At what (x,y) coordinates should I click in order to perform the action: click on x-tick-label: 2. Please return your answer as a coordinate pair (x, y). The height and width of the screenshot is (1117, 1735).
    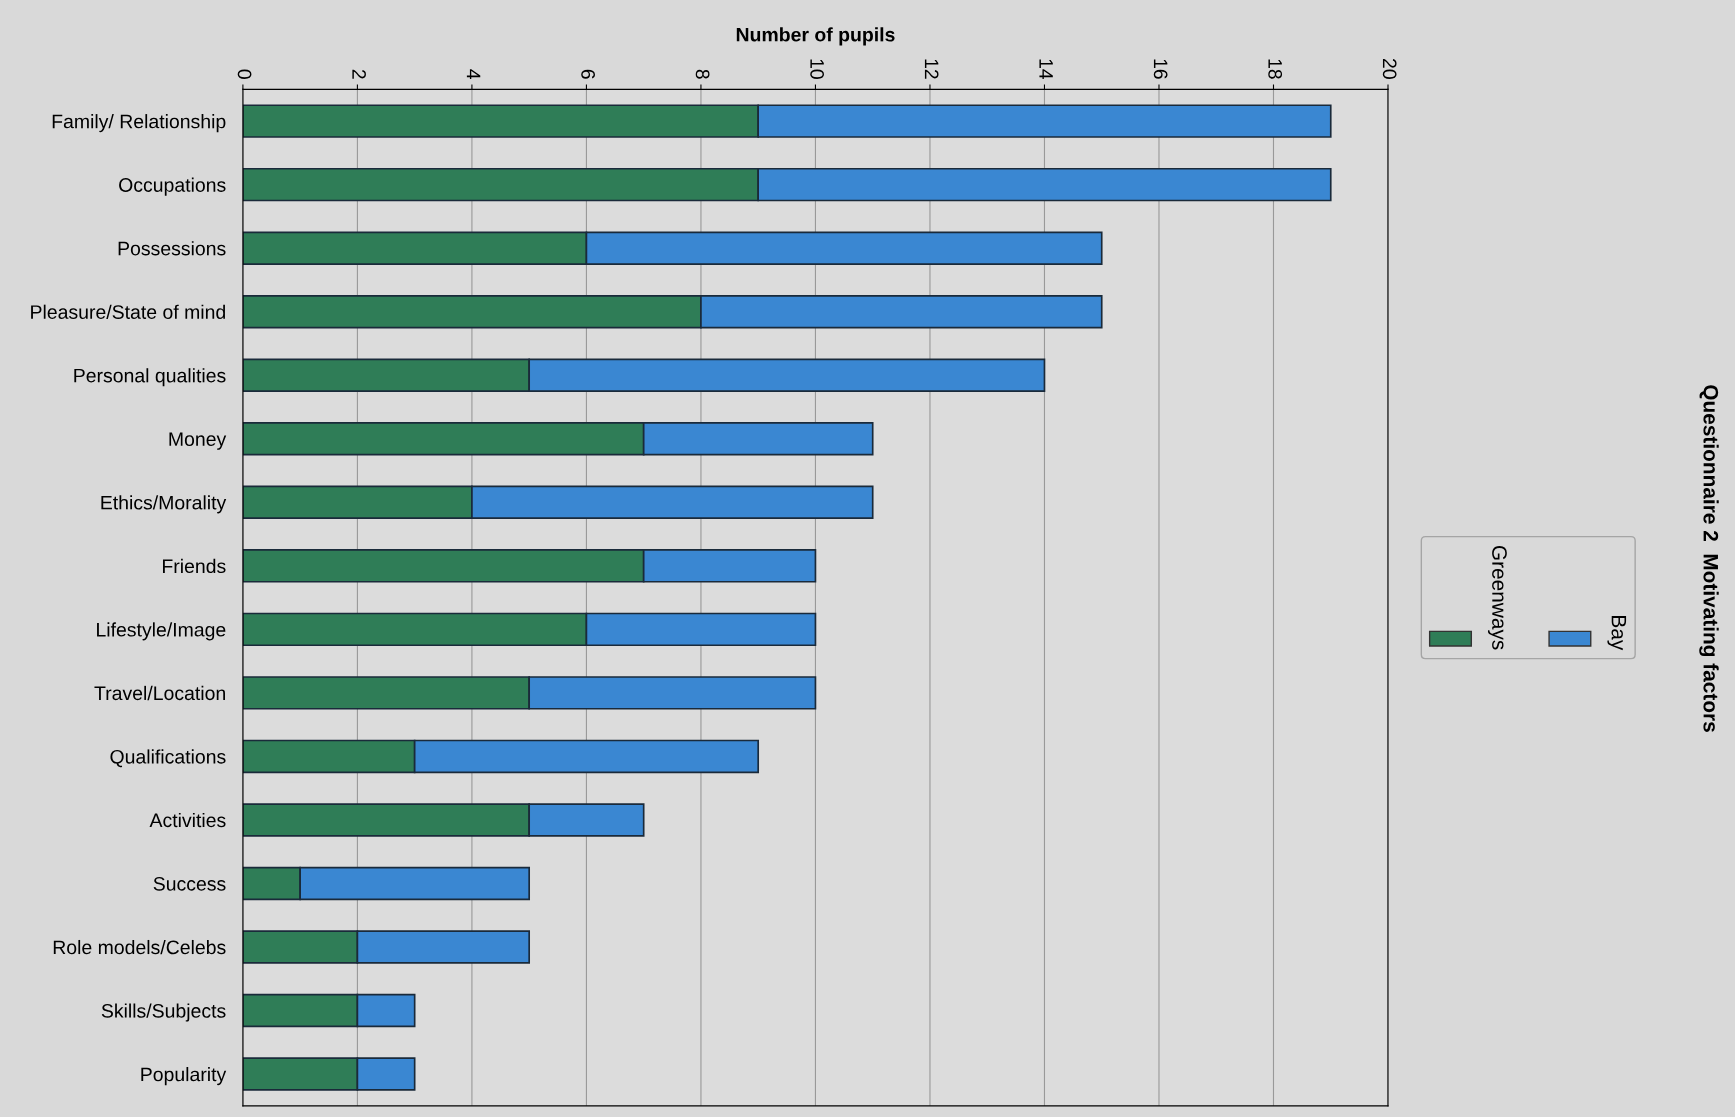
    Looking at the image, I should click on (359, 74).